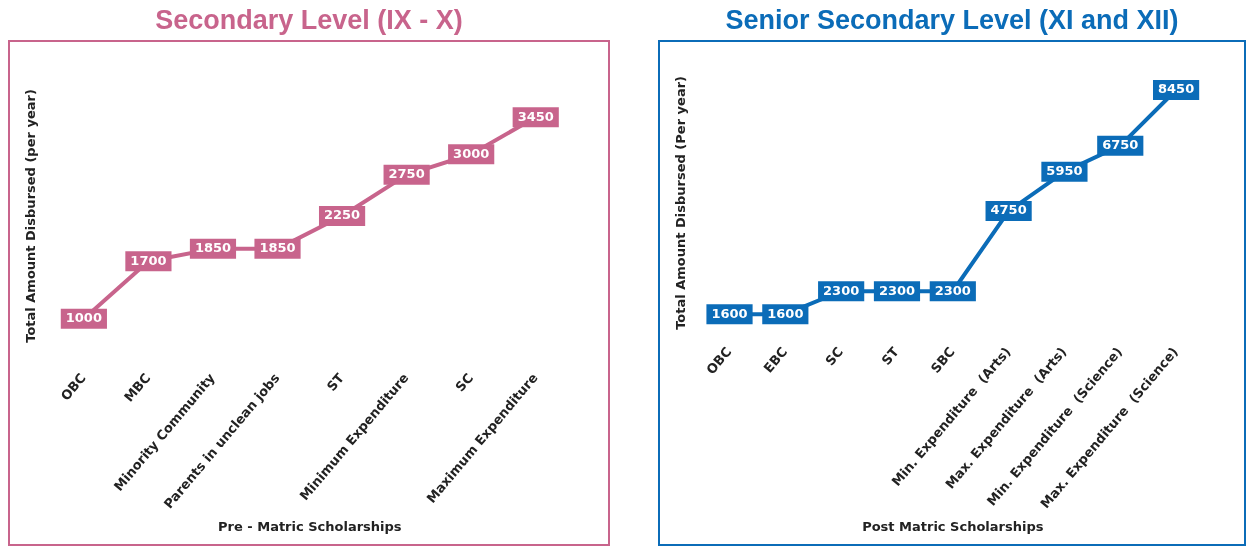 The width and height of the screenshot is (1246, 548). Describe the element at coordinates (309, 20) in the screenshot. I see `chart-title: Secondary Level (IX - X)` at that location.